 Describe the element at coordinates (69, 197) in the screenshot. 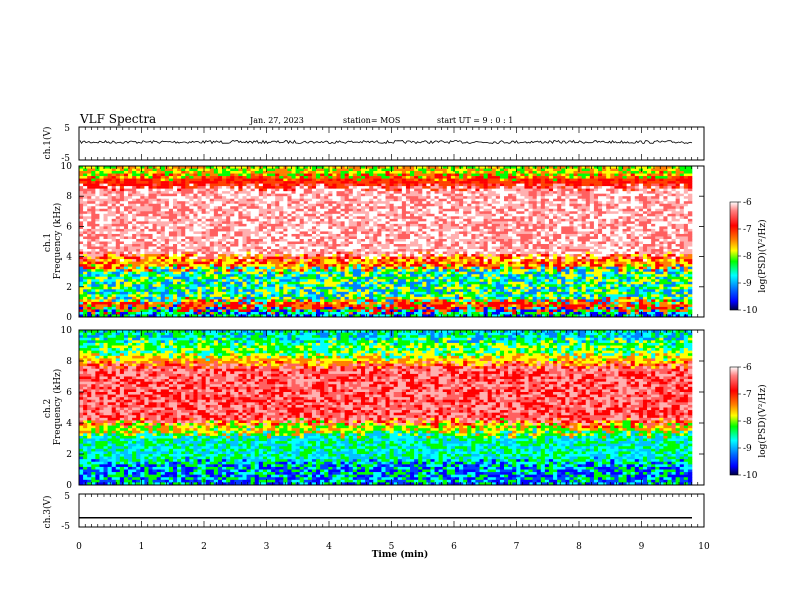

I see `ch1-spec-ytick-label: 8` at that location.